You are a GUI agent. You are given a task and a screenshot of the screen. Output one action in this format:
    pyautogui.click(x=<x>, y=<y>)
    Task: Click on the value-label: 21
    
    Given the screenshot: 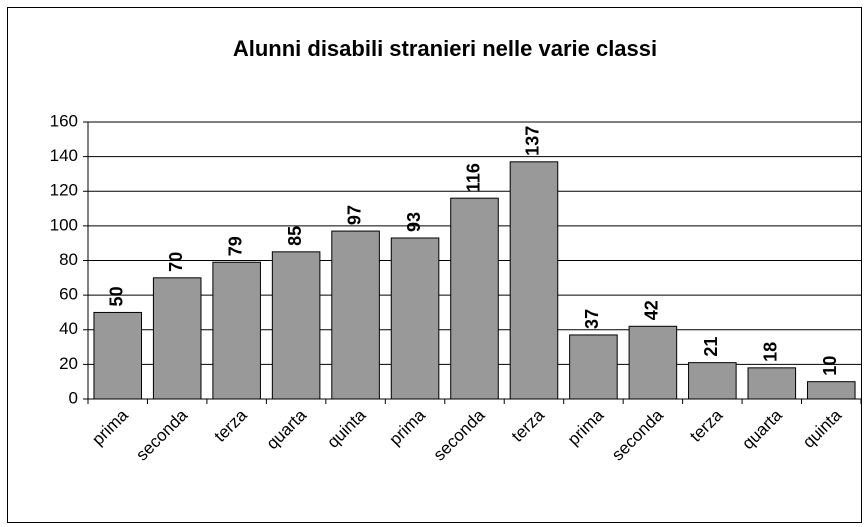 What is the action you would take?
    pyautogui.click(x=711, y=347)
    